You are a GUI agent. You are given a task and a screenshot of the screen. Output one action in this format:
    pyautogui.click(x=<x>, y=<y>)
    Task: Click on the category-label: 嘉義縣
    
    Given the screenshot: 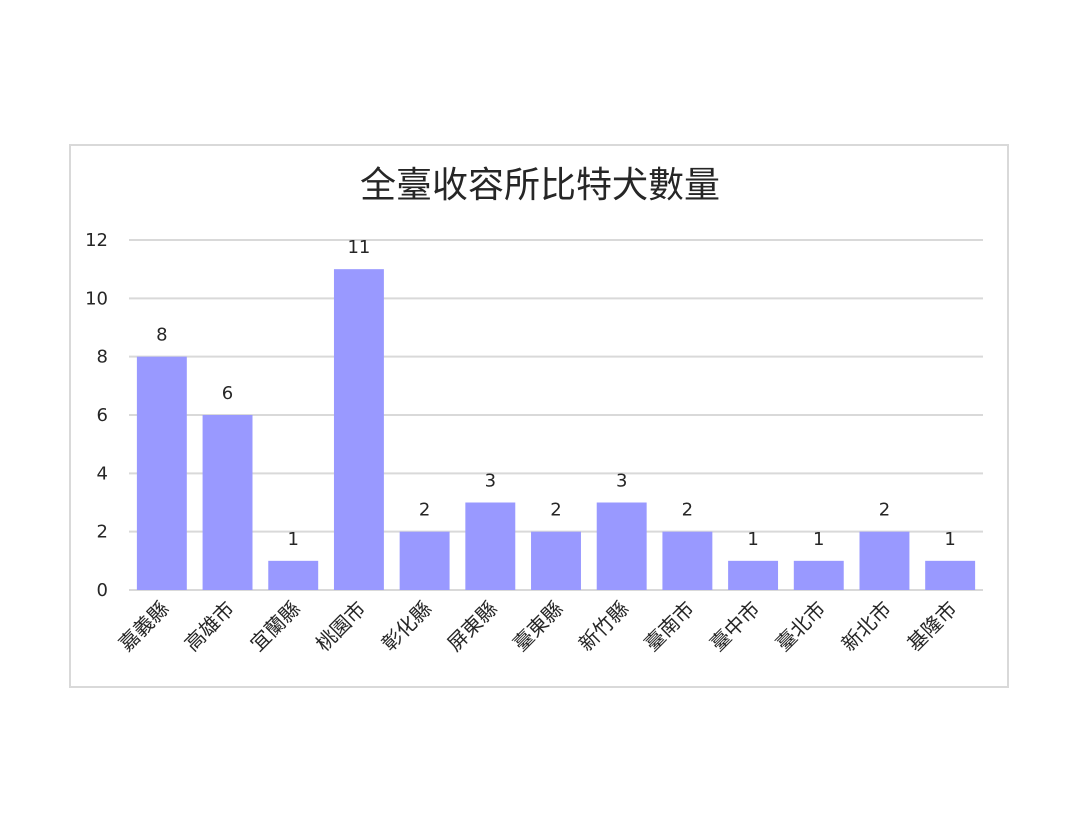 What is the action you would take?
    pyautogui.click(x=143, y=626)
    